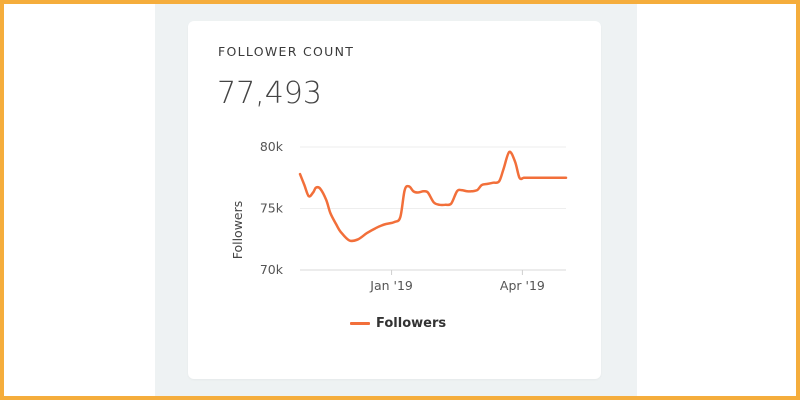 Image resolution: width=800 pixels, height=400 pixels. I want to click on y-tick-label: 80k, so click(272, 146).